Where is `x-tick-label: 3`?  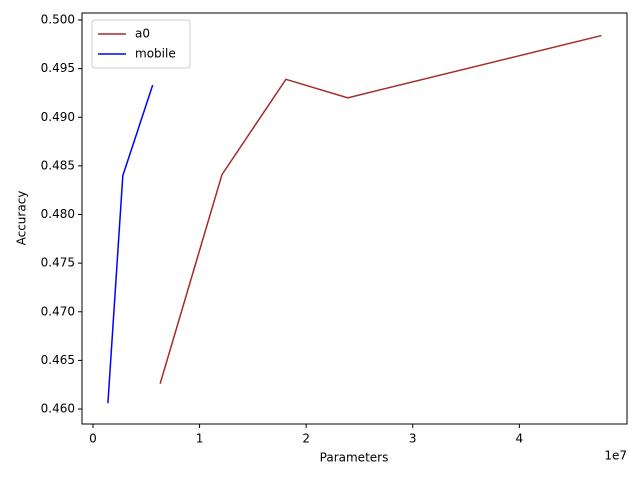
x-tick-label: 3 is located at coordinates (413, 439).